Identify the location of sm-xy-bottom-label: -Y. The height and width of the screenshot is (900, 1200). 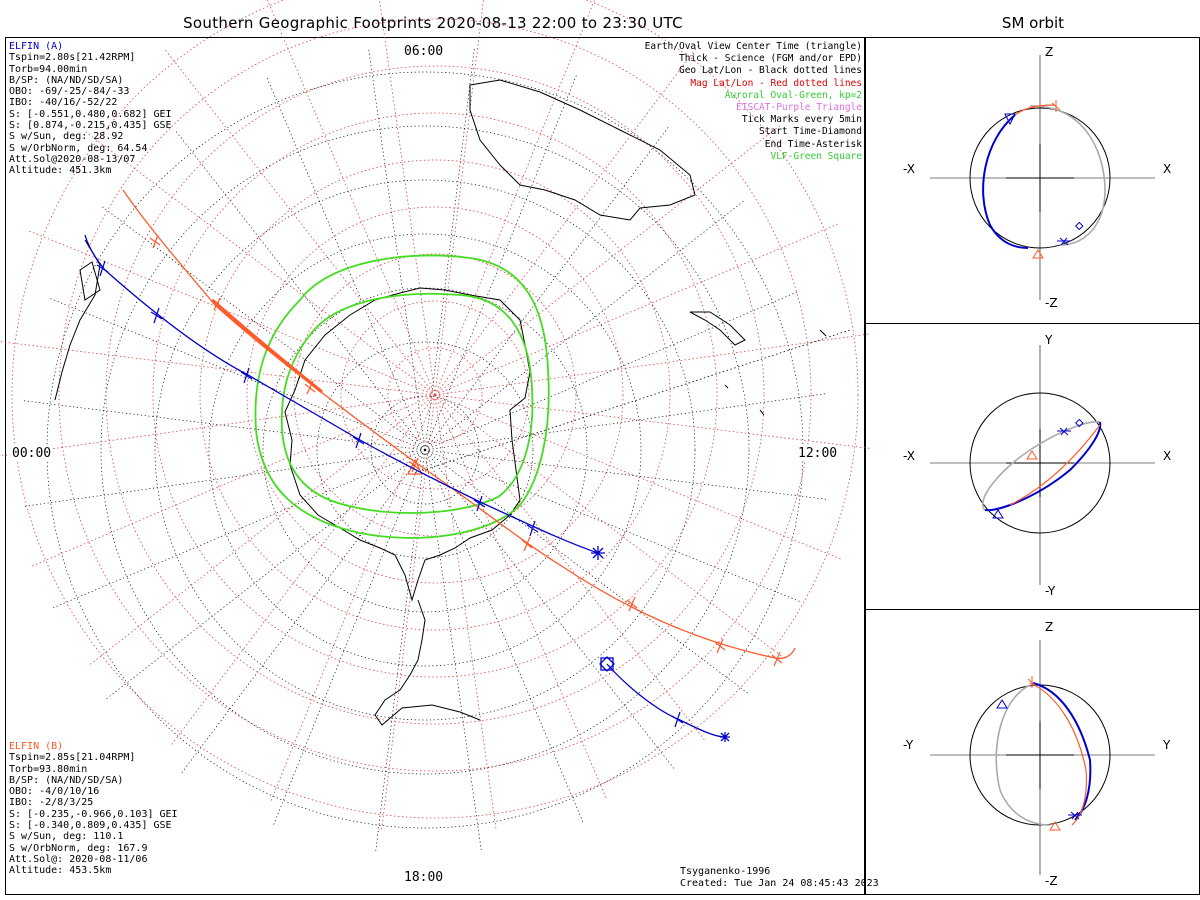
(1050, 591).